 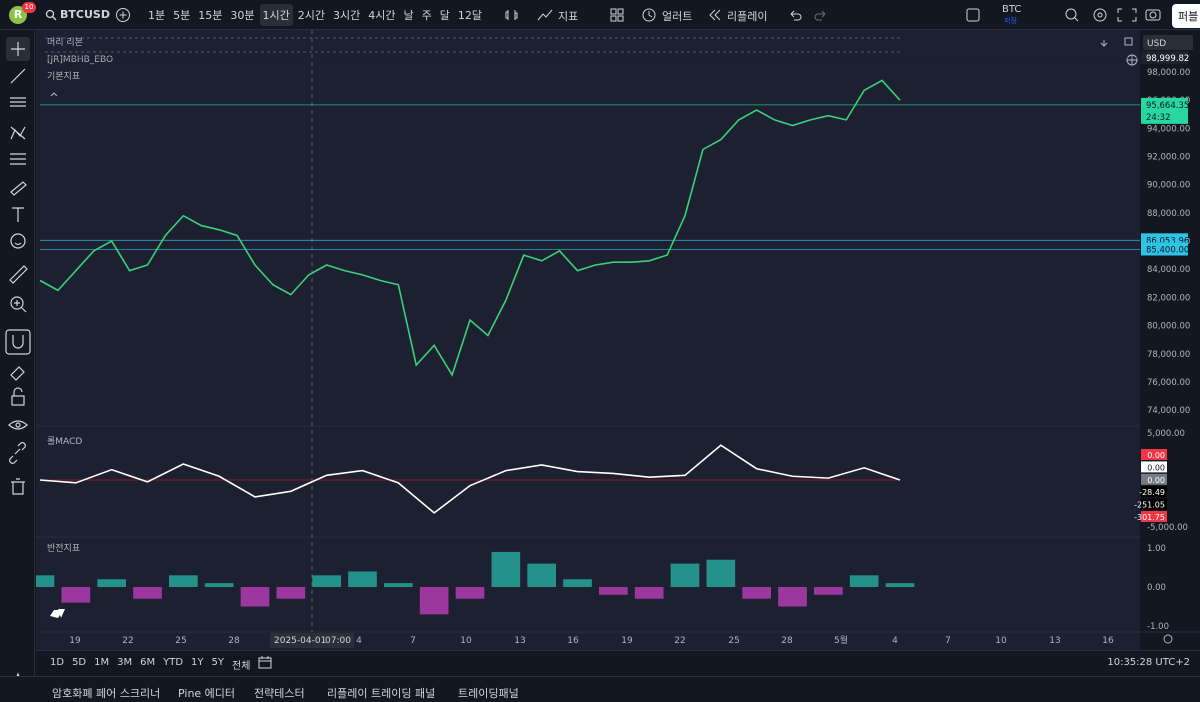 I want to click on save-label: 저장, so click(x=1010, y=21).